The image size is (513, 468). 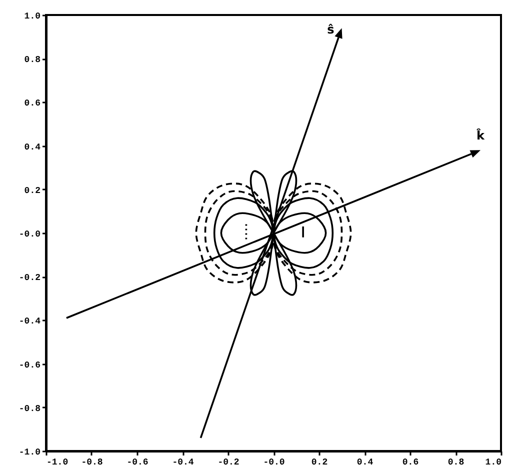 What do you see at coordinates (29, 453) in the screenshot?
I see `y-tick-label: -1.0` at bounding box center [29, 453].